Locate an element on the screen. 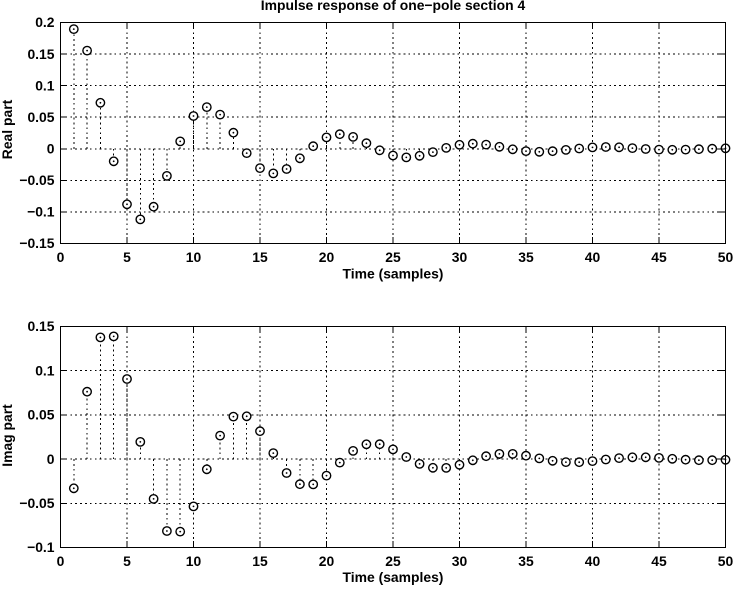 This screenshot has width=734, height=593. svg-text: 0.2 is located at coordinates (45, 22).